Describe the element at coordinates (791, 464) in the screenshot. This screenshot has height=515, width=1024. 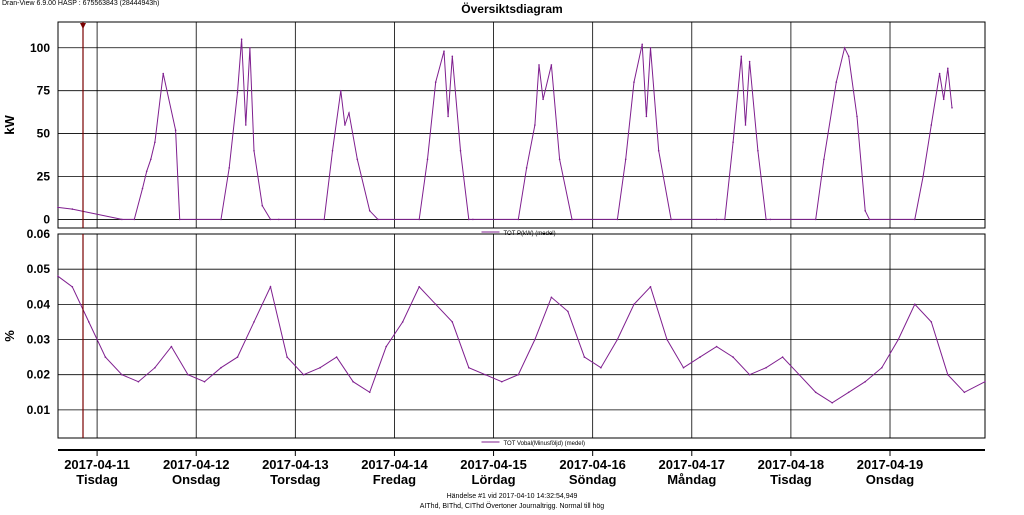
I see `x-tick-date-label: 2017-04-18` at that location.